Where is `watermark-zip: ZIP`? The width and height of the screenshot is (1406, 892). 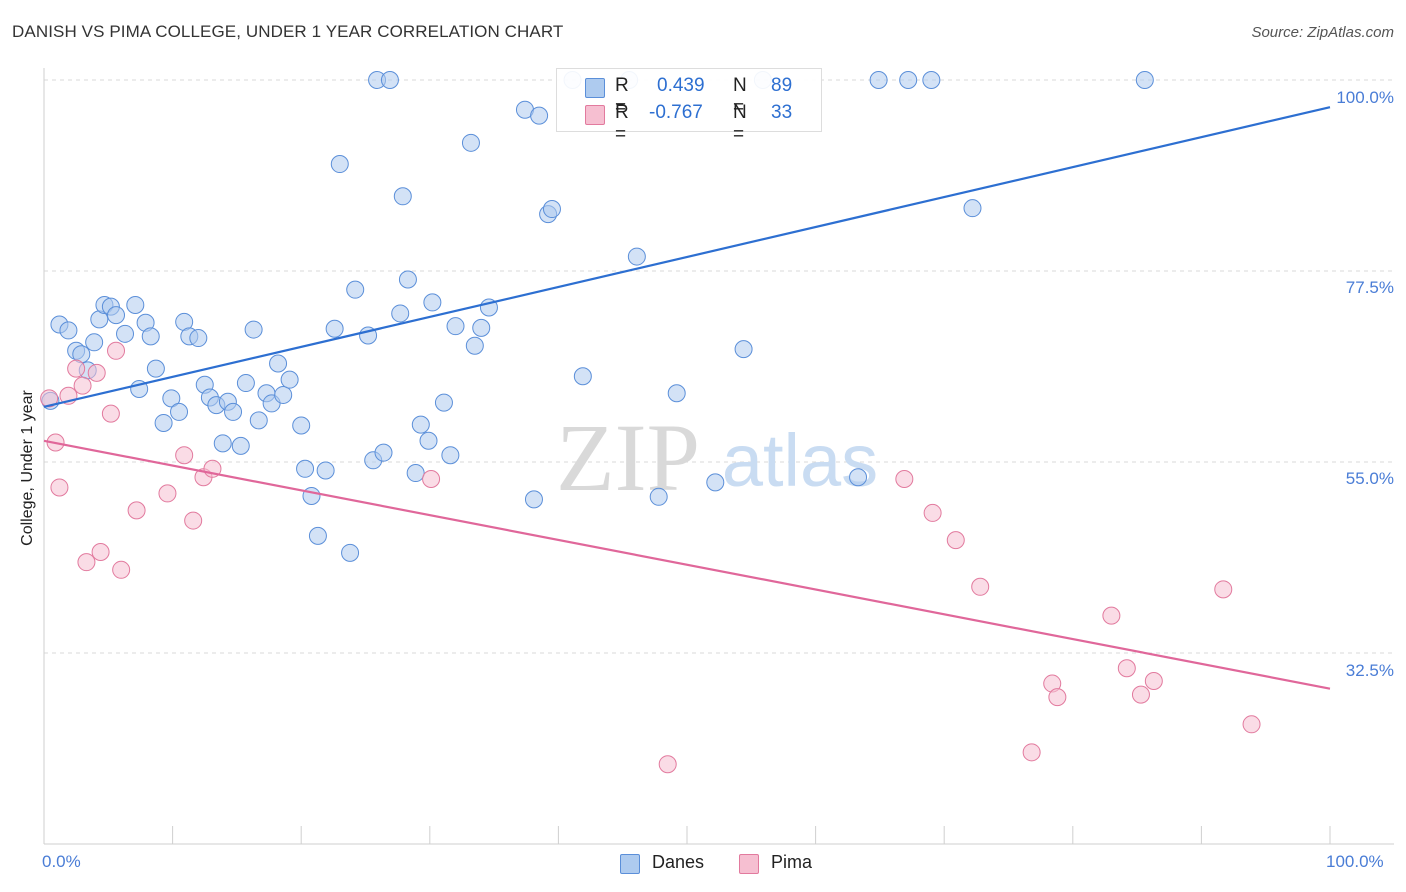
watermark-zip: ZIP is located at coordinates (628, 457).